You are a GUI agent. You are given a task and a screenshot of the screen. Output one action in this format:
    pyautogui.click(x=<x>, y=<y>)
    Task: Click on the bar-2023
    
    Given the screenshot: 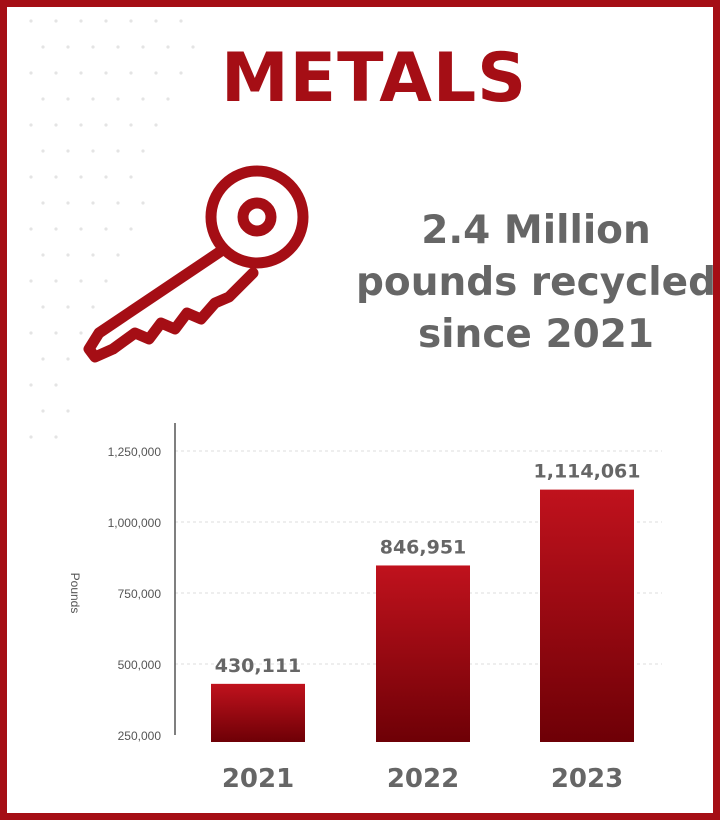 What is the action you would take?
    pyautogui.click(x=587, y=615)
    